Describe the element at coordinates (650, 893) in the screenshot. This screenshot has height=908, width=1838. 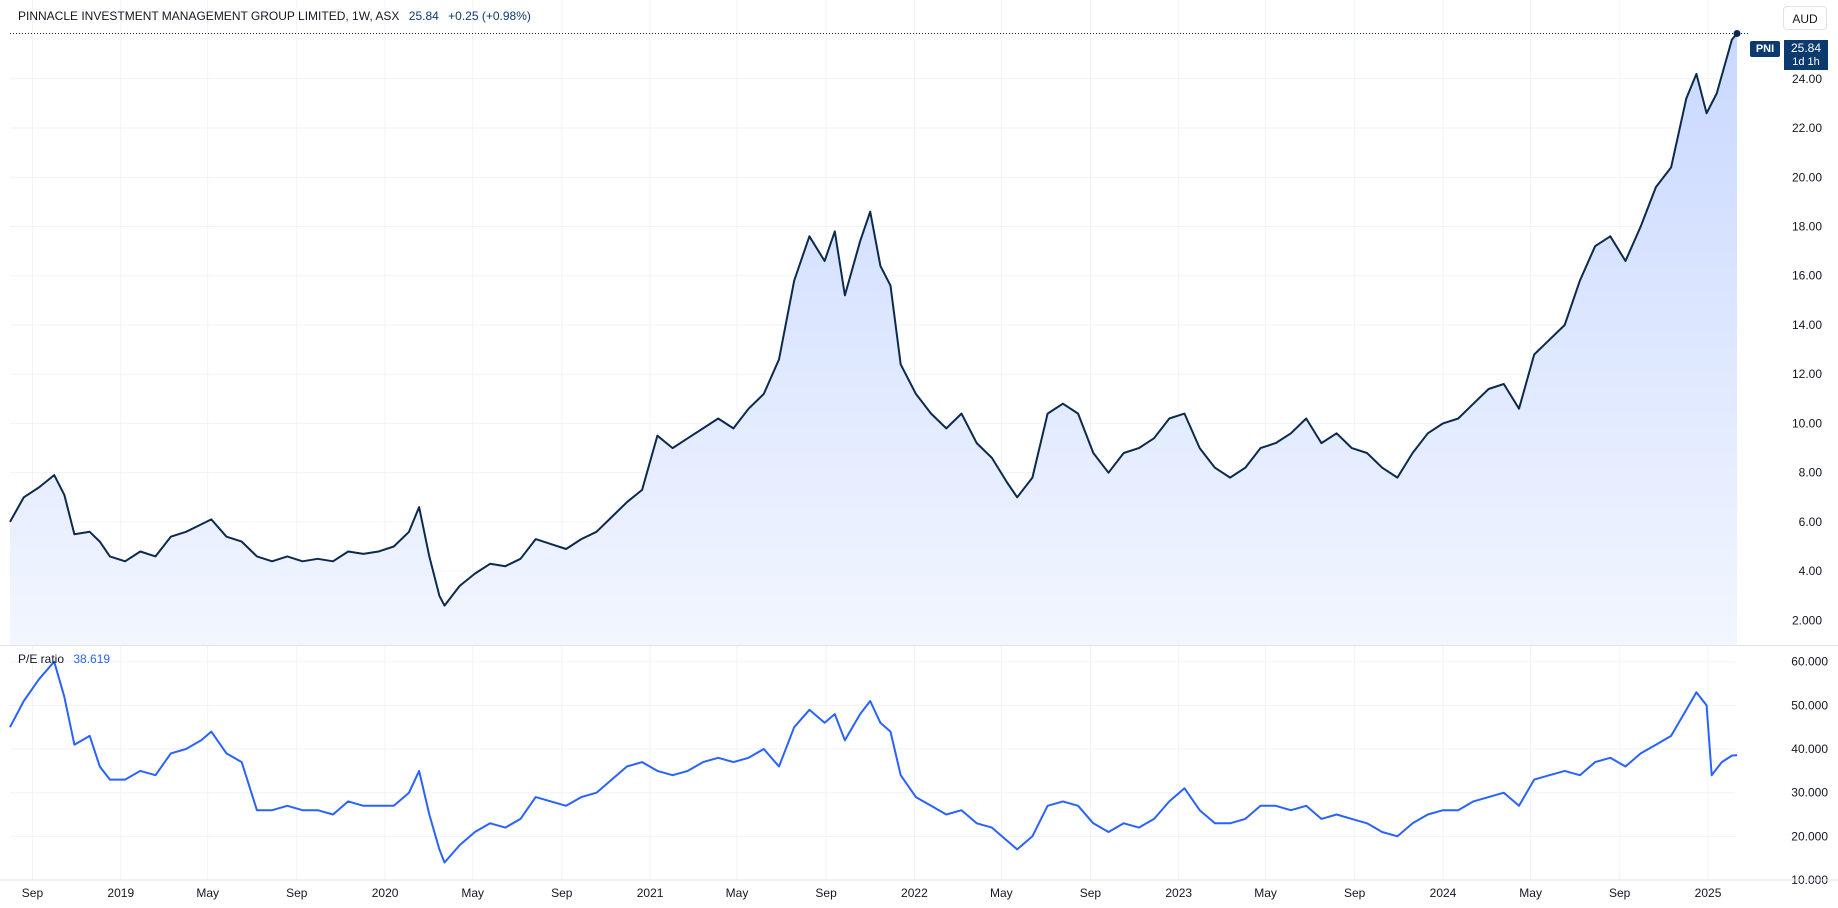
I see `x-tick-label: 2021` at that location.